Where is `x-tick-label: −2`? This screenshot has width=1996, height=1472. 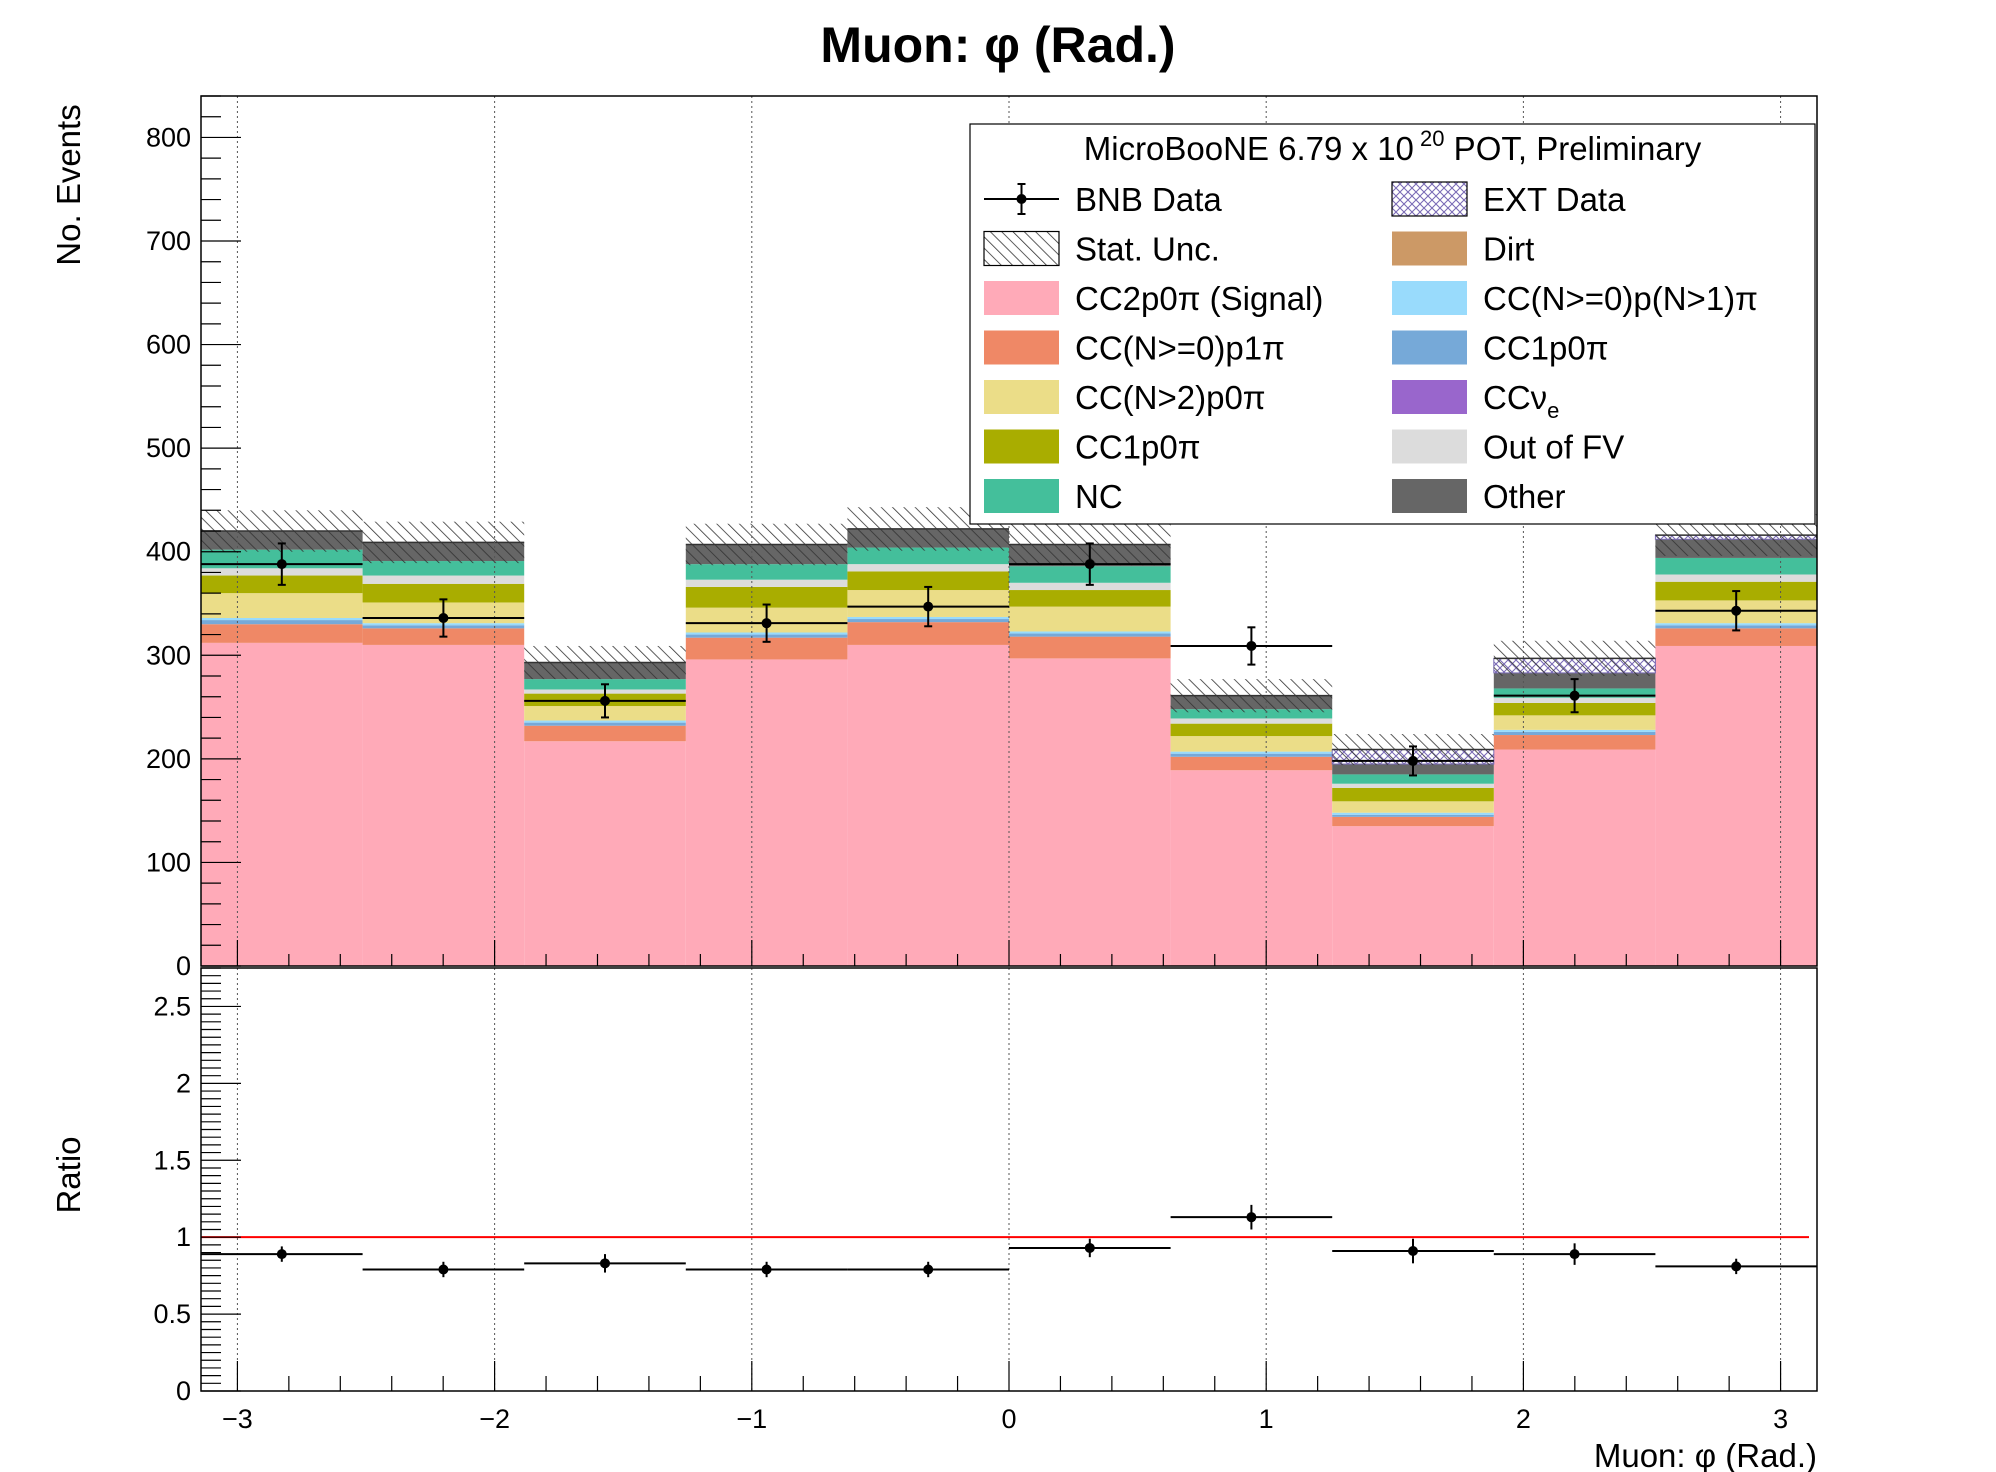 x-tick-label: −2 is located at coordinates (494, 1419).